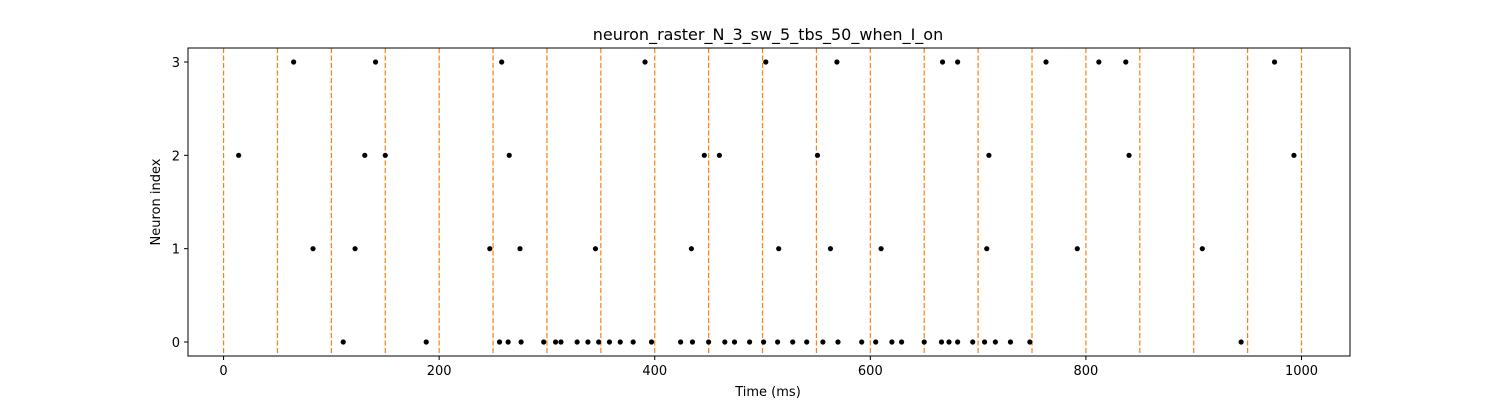 The image size is (1500, 400). Describe the element at coordinates (1301, 371) in the screenshot. I see `x-tick-label: 1000` at that location.